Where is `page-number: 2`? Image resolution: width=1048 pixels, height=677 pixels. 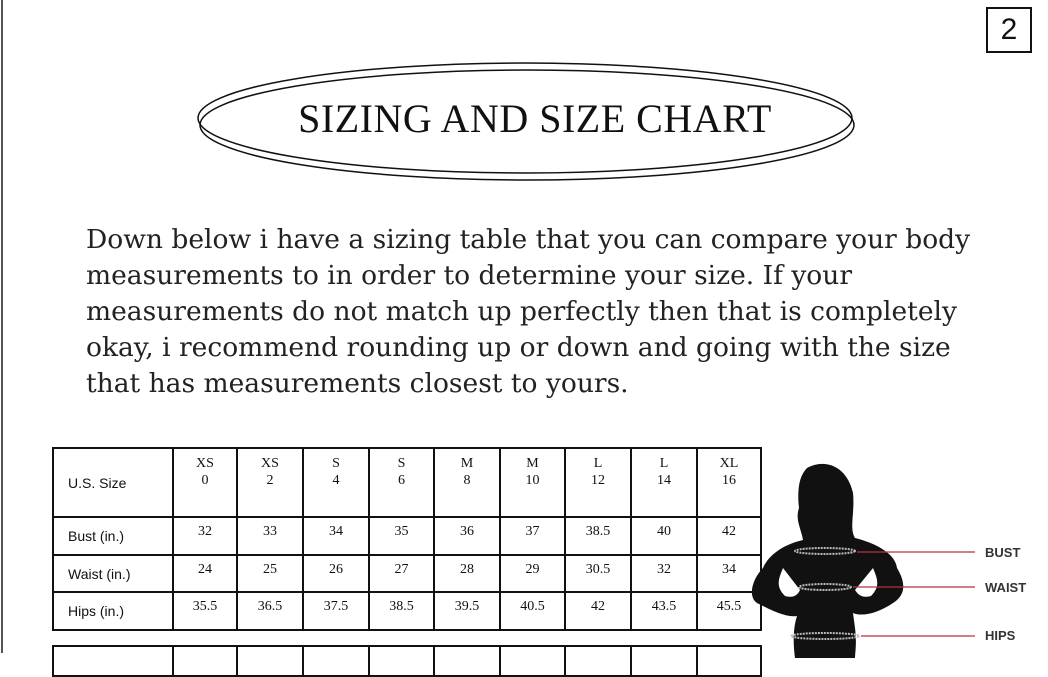
page-number: 2 is located at coordinates (1009, 30).